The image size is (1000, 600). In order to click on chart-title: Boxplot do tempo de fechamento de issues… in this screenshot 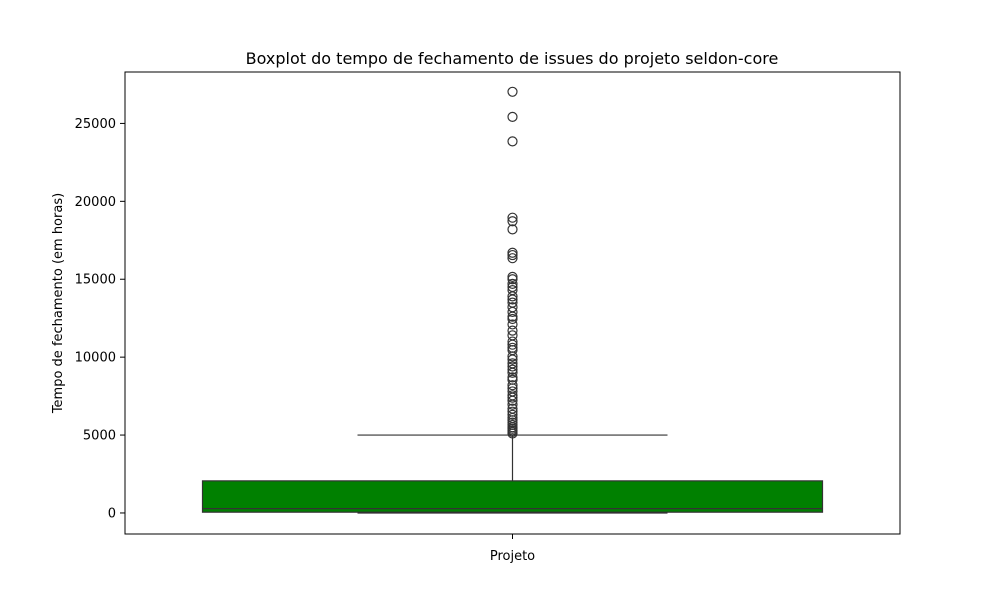, I will do `click(512, 58)`.